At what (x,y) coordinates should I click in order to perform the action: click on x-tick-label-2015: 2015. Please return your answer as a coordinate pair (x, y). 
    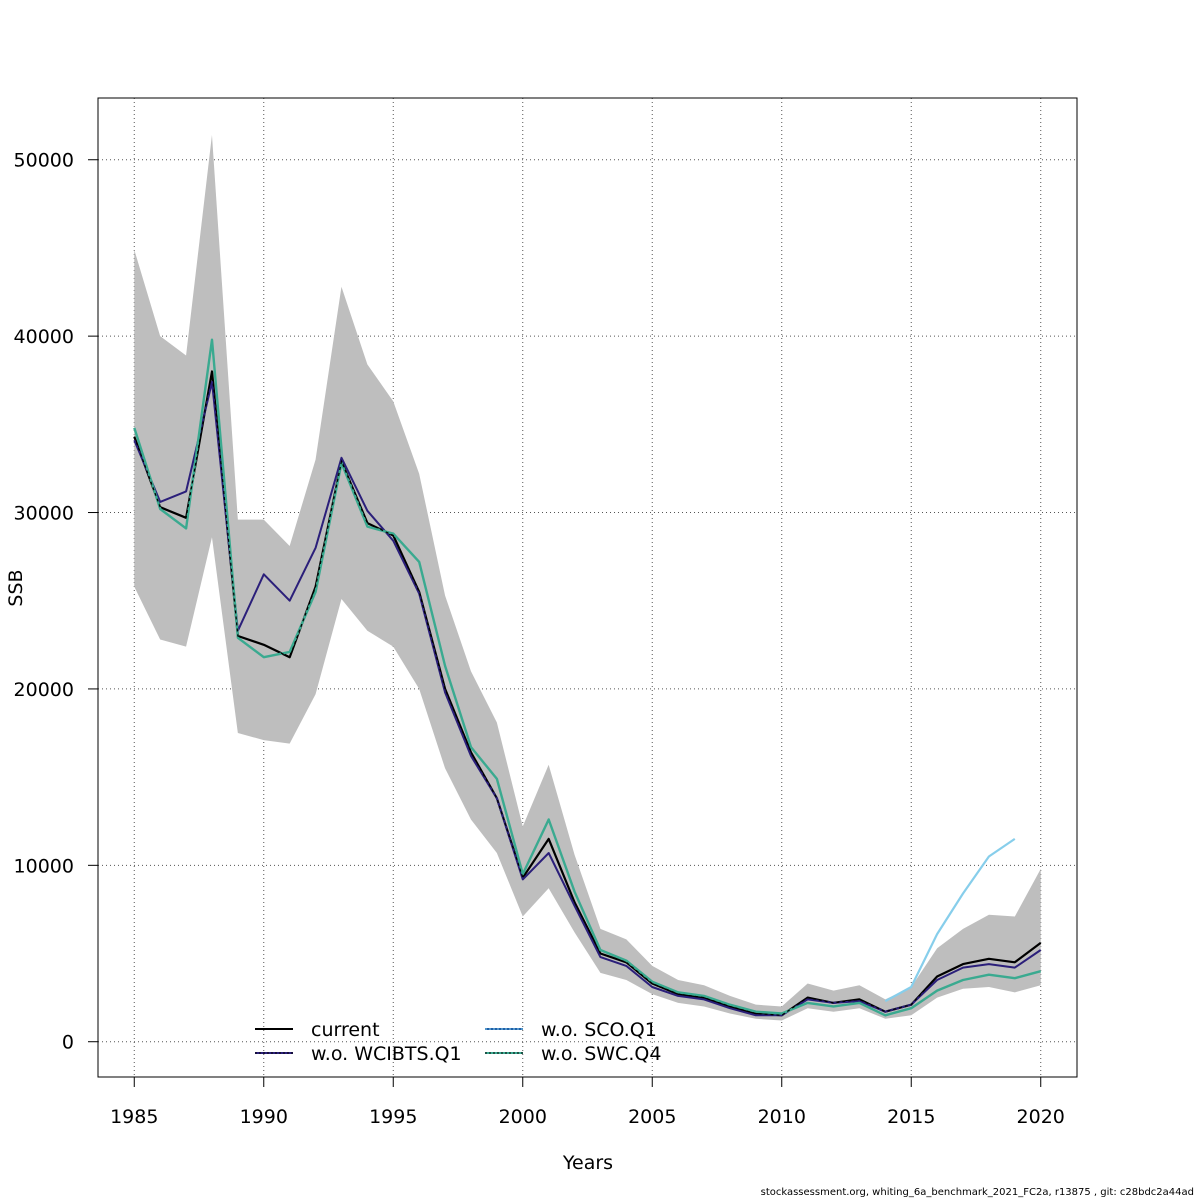
    Looking at the image, I should click on (911, 1117).